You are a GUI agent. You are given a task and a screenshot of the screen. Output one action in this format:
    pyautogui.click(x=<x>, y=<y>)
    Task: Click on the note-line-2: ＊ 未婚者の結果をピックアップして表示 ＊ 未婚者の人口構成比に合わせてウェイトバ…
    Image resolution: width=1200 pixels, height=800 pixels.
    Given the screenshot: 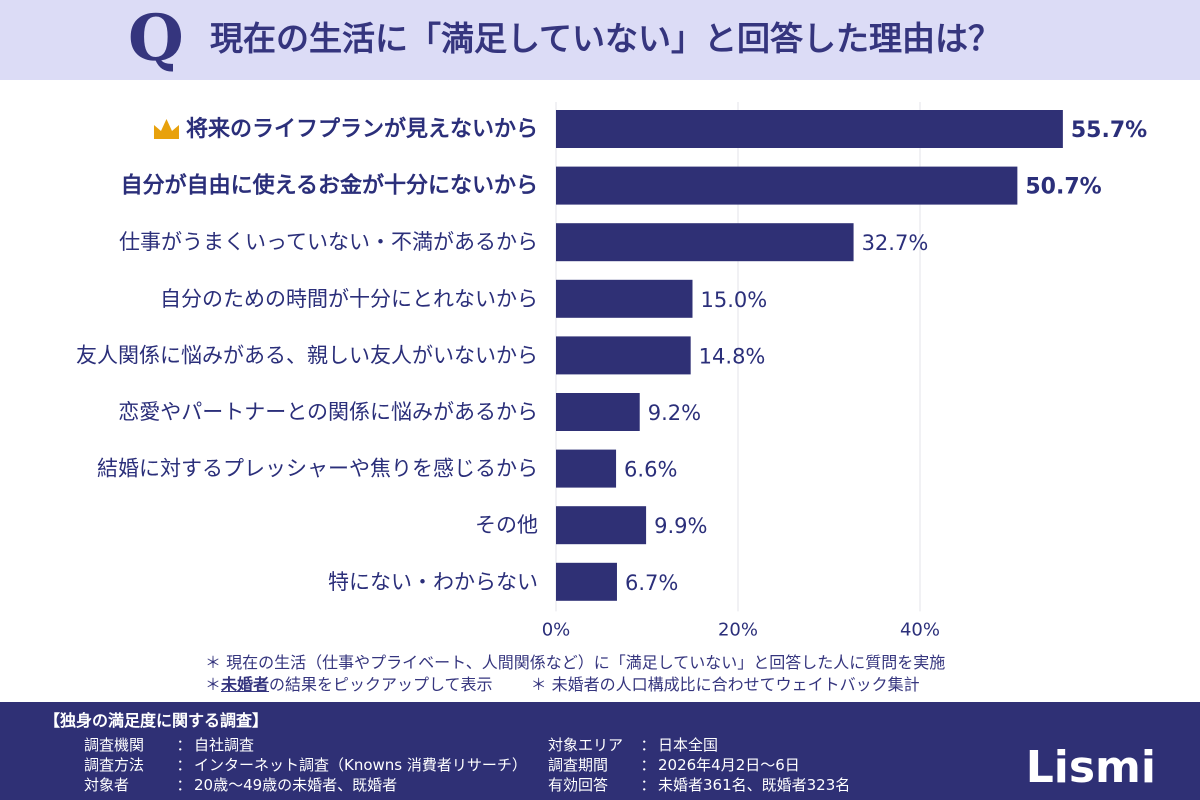 What is the action you would take?
    pyautogui.click(x=575, y=685)
    